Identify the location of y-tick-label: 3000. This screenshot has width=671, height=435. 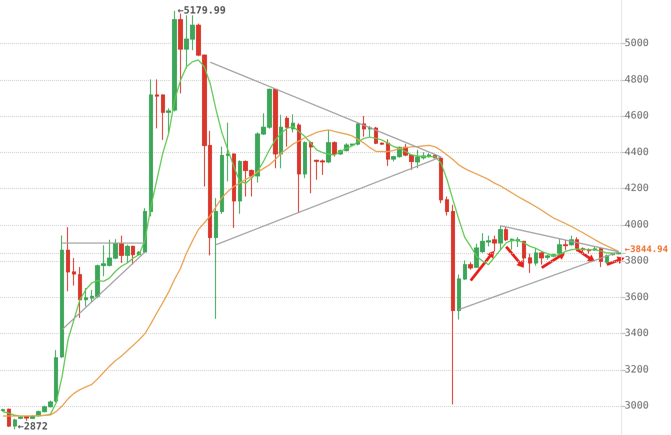
(636, 406).